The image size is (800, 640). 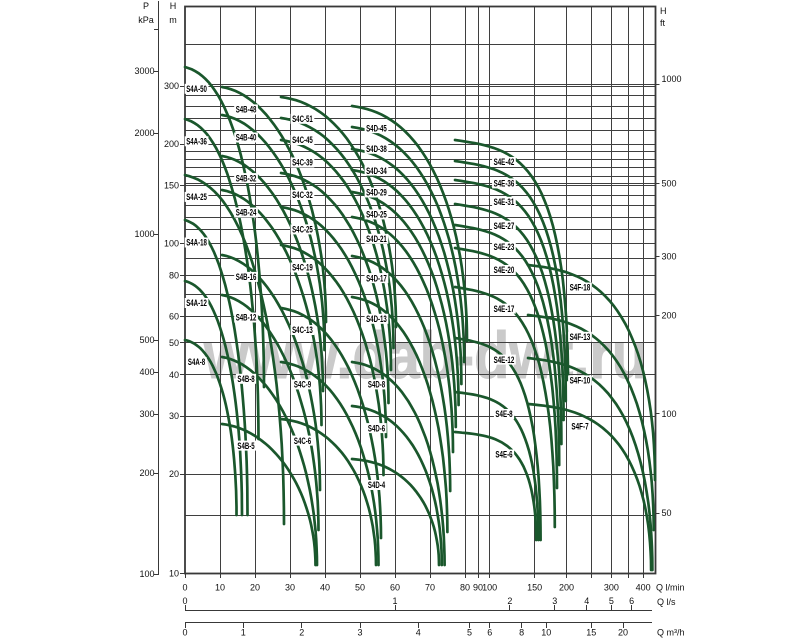 I want to click on svg-text: S4F-10, so click(x=580, y=381).